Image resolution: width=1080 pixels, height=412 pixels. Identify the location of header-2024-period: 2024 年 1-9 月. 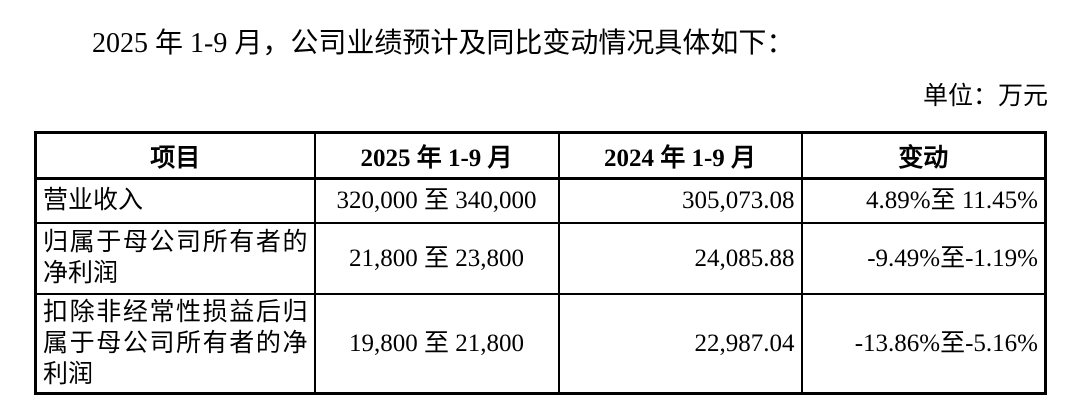
(680, 155).